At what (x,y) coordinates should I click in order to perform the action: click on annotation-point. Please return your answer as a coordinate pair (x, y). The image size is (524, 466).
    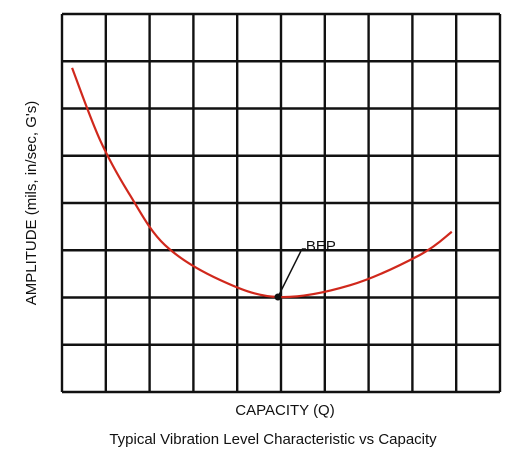
    Looking at the image, I should click on (278, 297).